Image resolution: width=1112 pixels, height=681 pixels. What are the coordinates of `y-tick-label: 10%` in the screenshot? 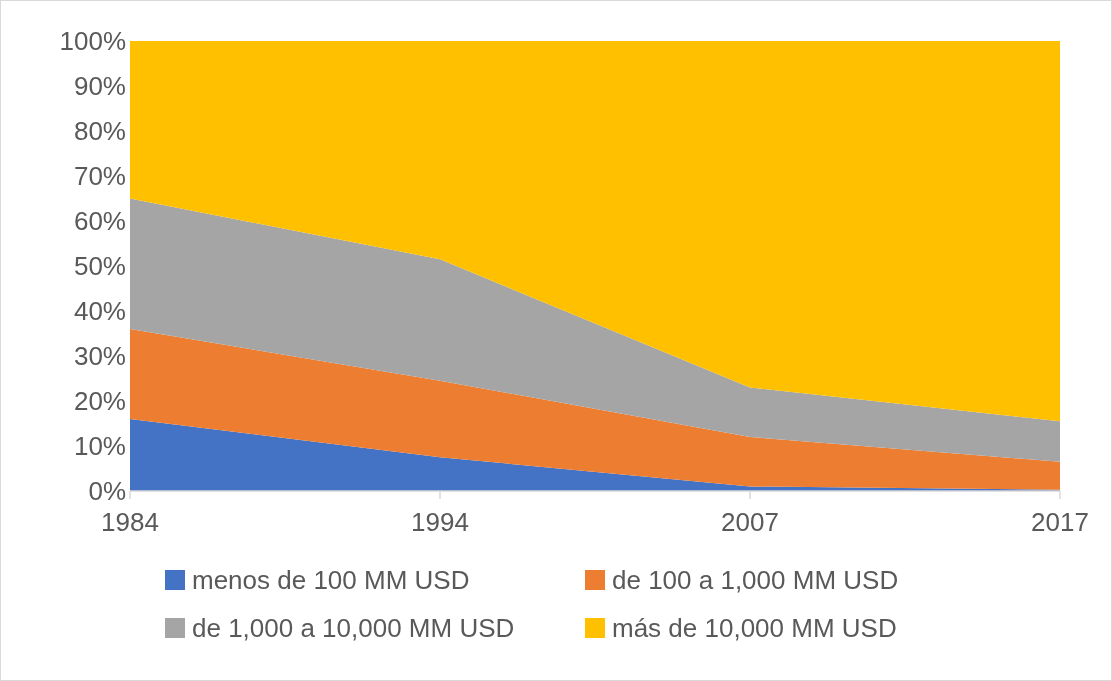 It's located at (99, 446).